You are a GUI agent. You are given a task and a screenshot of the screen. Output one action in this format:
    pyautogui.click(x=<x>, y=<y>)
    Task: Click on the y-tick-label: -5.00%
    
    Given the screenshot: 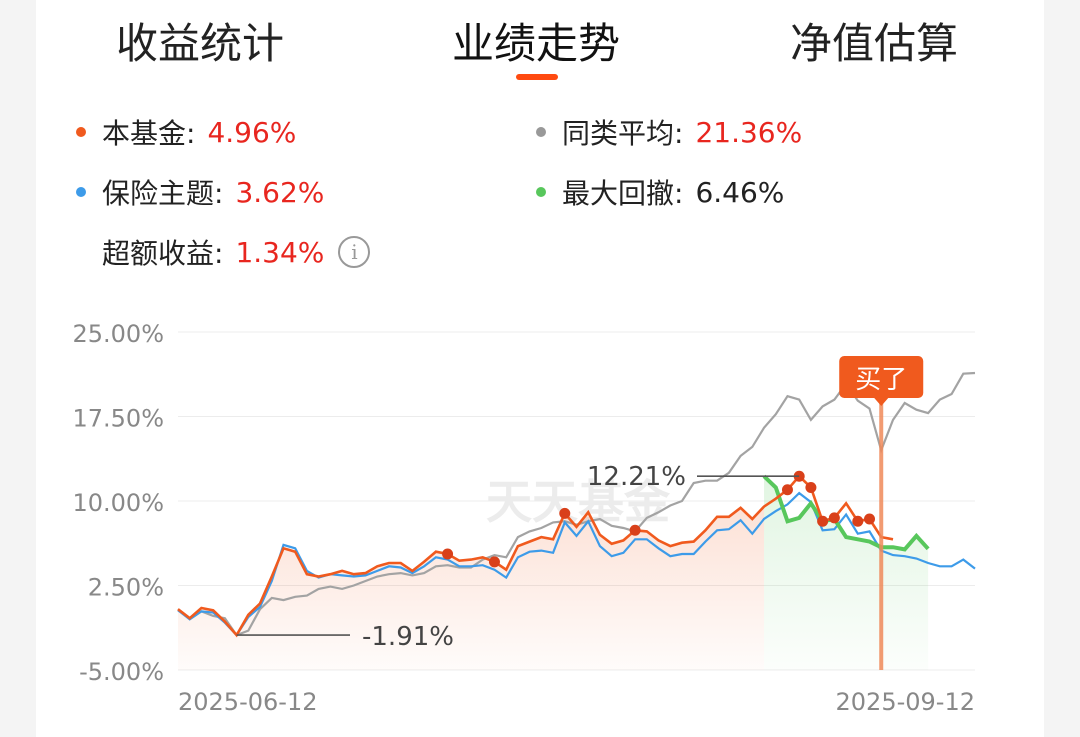 What is the action you would take?
    pyautogui.click(x=121, y=672)
    